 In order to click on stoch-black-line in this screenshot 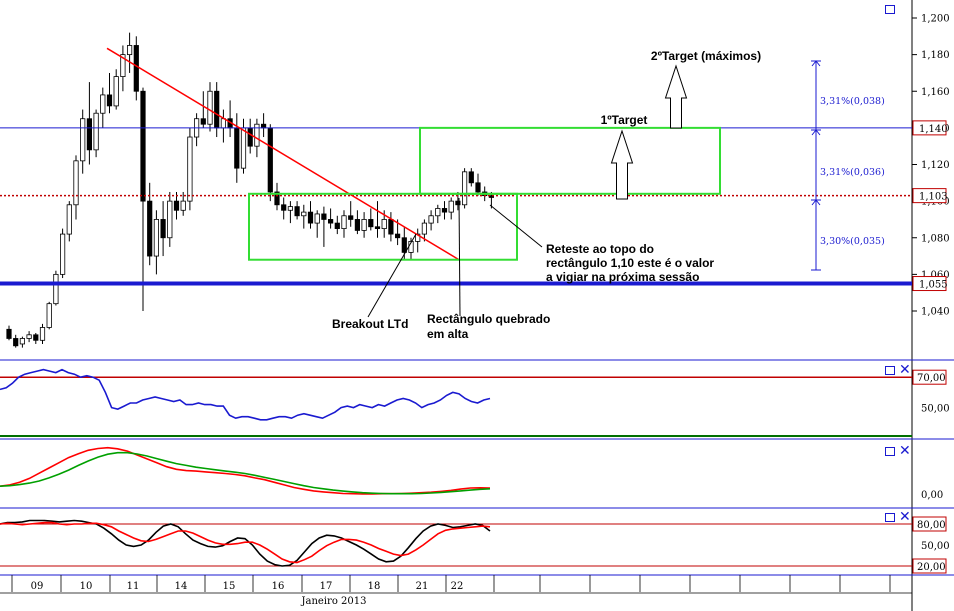, I will do `click(245, 543)`.